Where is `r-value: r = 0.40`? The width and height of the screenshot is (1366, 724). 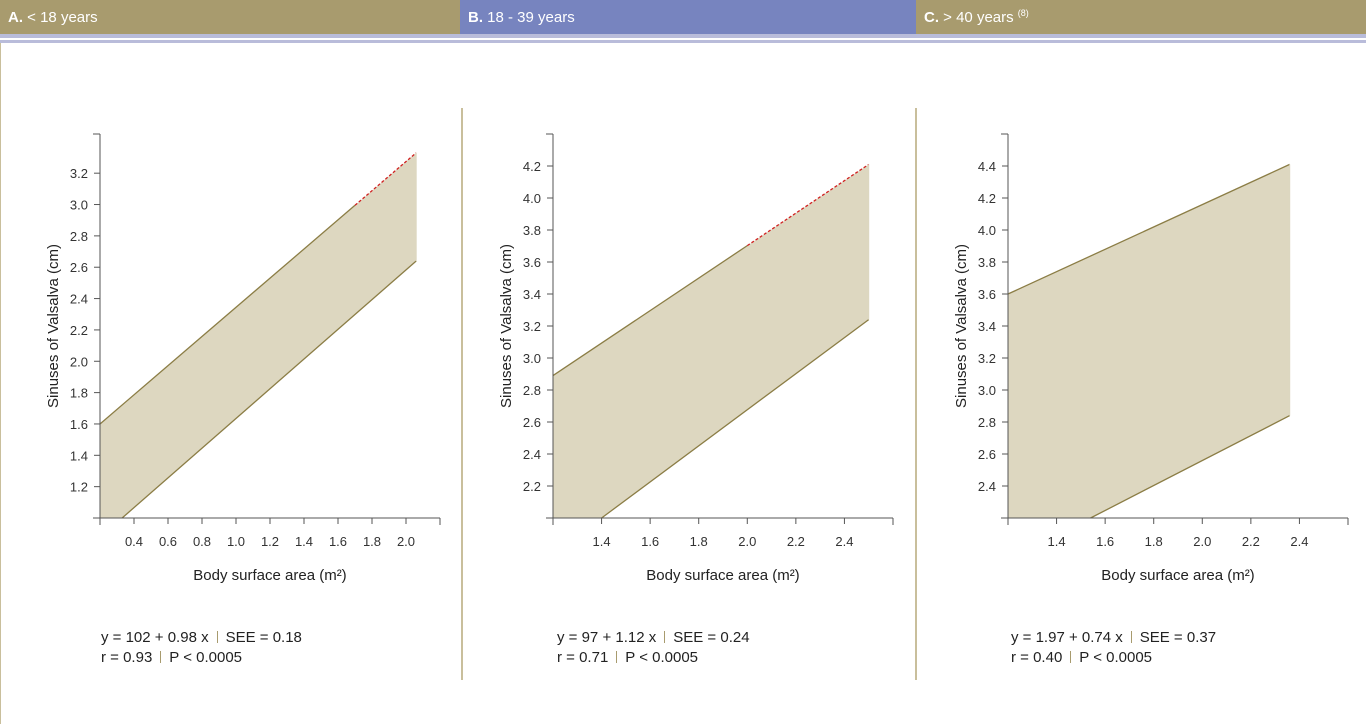 r-value: r = 0.40 is located at coordinates (1037, 657).